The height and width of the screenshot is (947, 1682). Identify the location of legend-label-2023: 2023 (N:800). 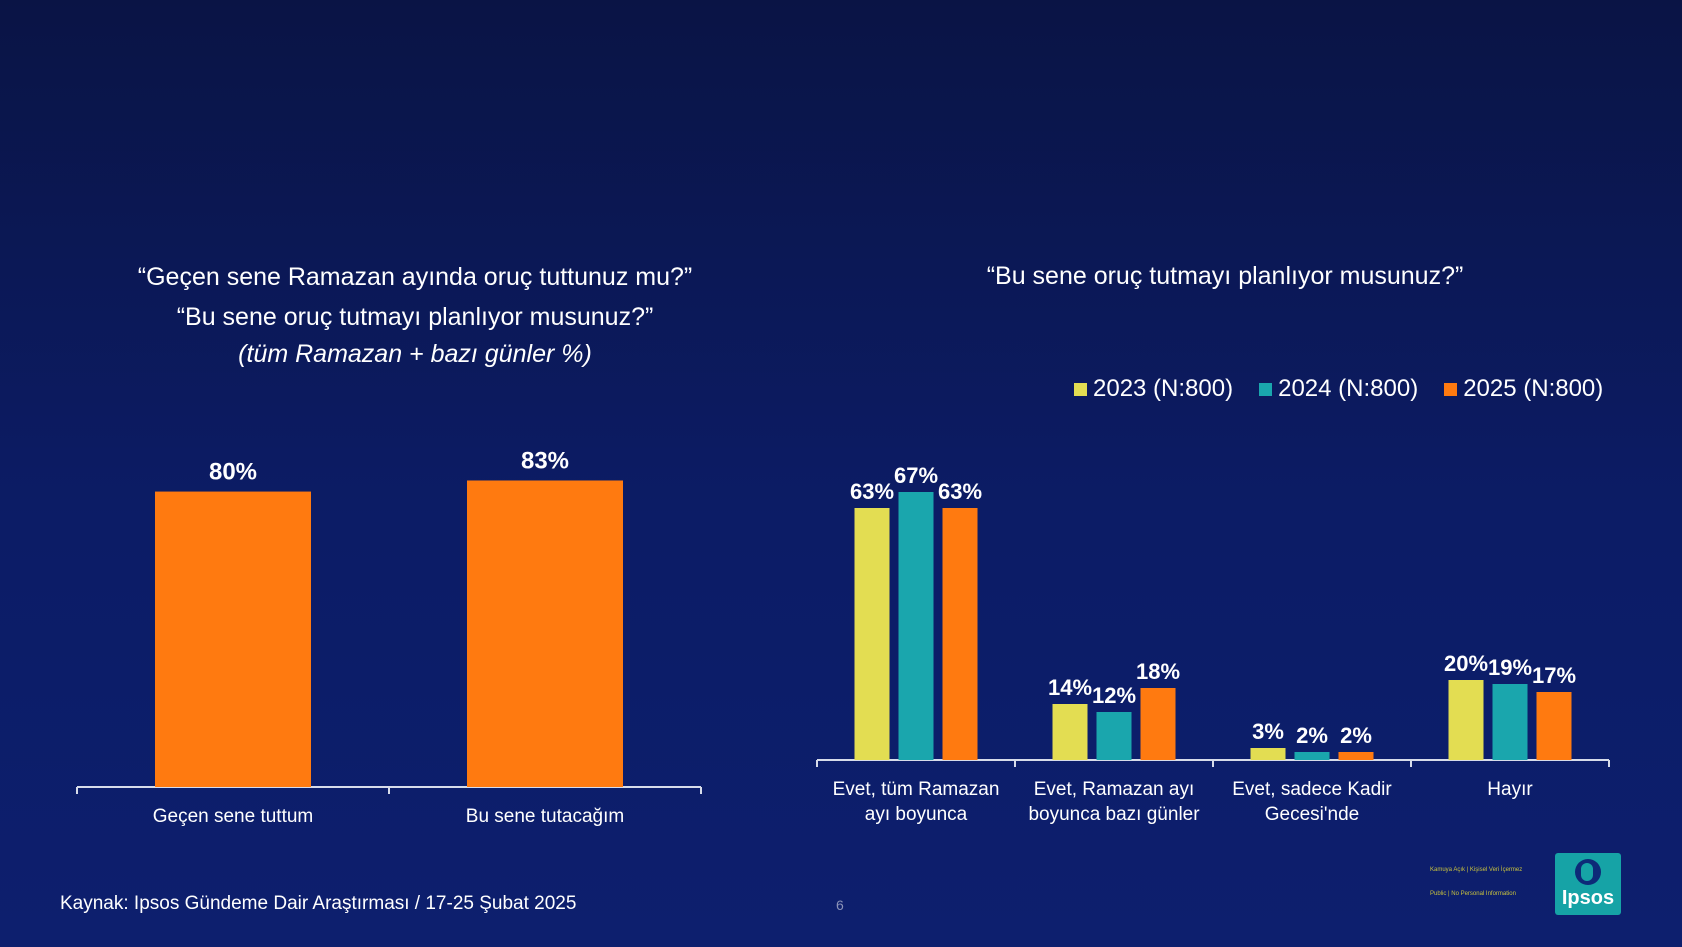
(1163, 388).